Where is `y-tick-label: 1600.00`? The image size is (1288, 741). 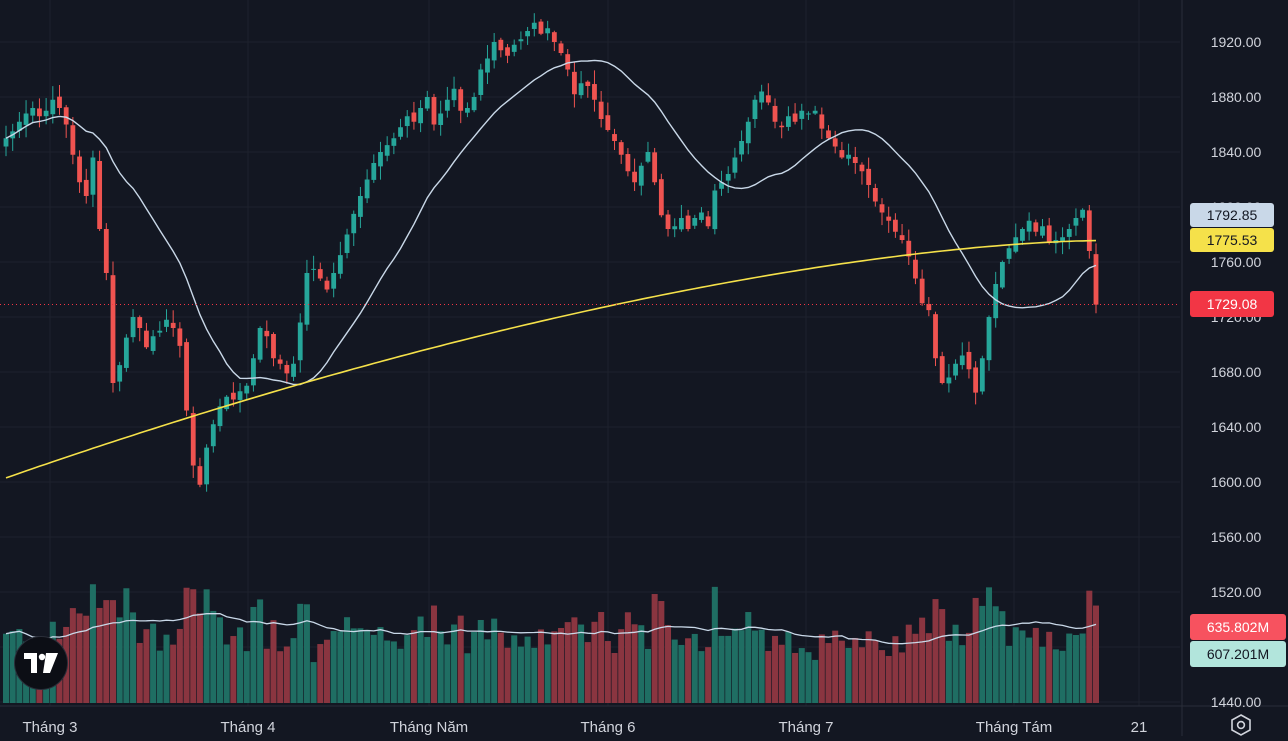
y-tick-label: 1600.00 is located at coordinates (1236, 482).